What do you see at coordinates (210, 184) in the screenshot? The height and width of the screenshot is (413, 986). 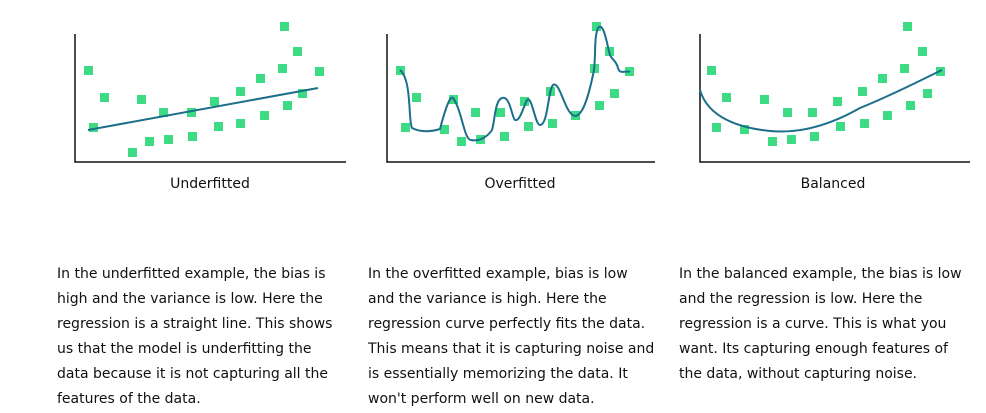 I see `underfitted-title: Underfitted` at bounding box center [210, 184].